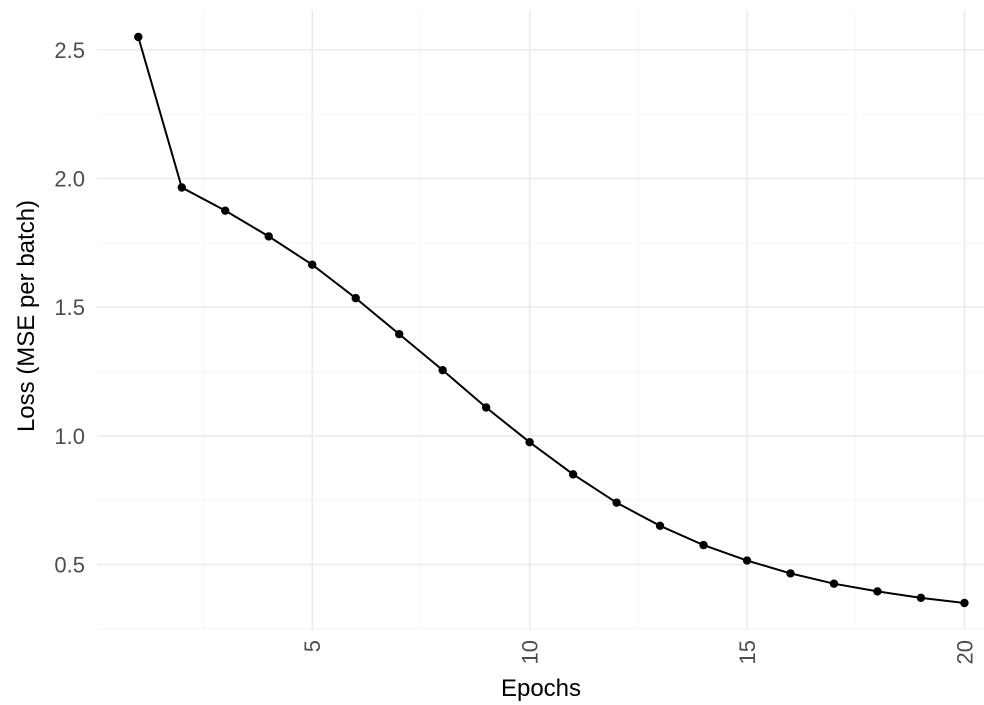 The width and height of the screenshot is (984, 705). I want to click on y-tick-label: 1.5, so click(69, 307).